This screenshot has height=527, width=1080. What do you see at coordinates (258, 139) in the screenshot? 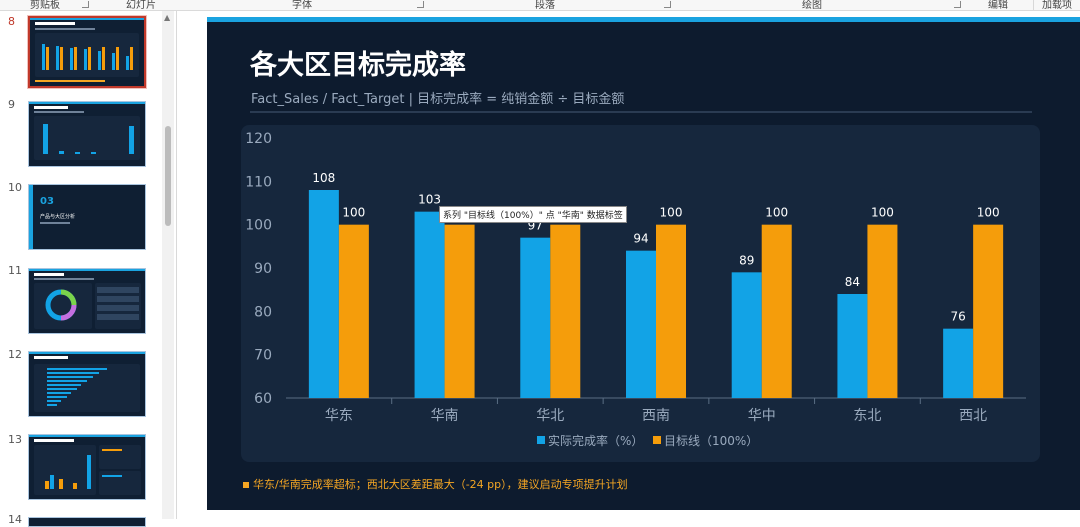
I see `y-tick-label: 120` at bounding box center [258, 139].